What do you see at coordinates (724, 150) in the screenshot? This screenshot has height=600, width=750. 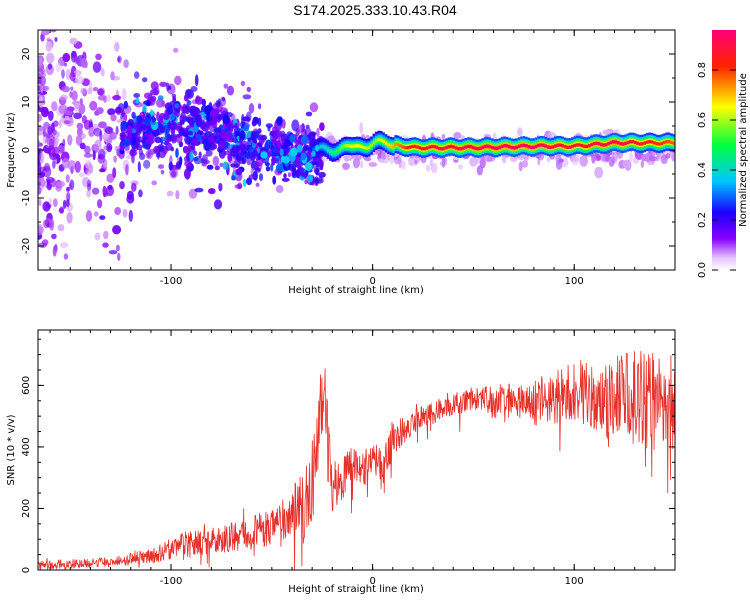 I see `colorbar-gradient` at bounding box center [724, 150].